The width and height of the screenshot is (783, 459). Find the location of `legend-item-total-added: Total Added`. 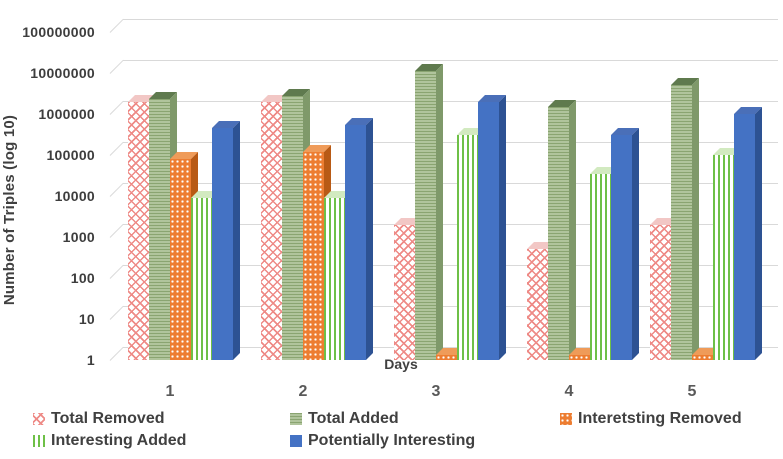

legend-item-total-added: Total Added is located at coordinates (344, 419).